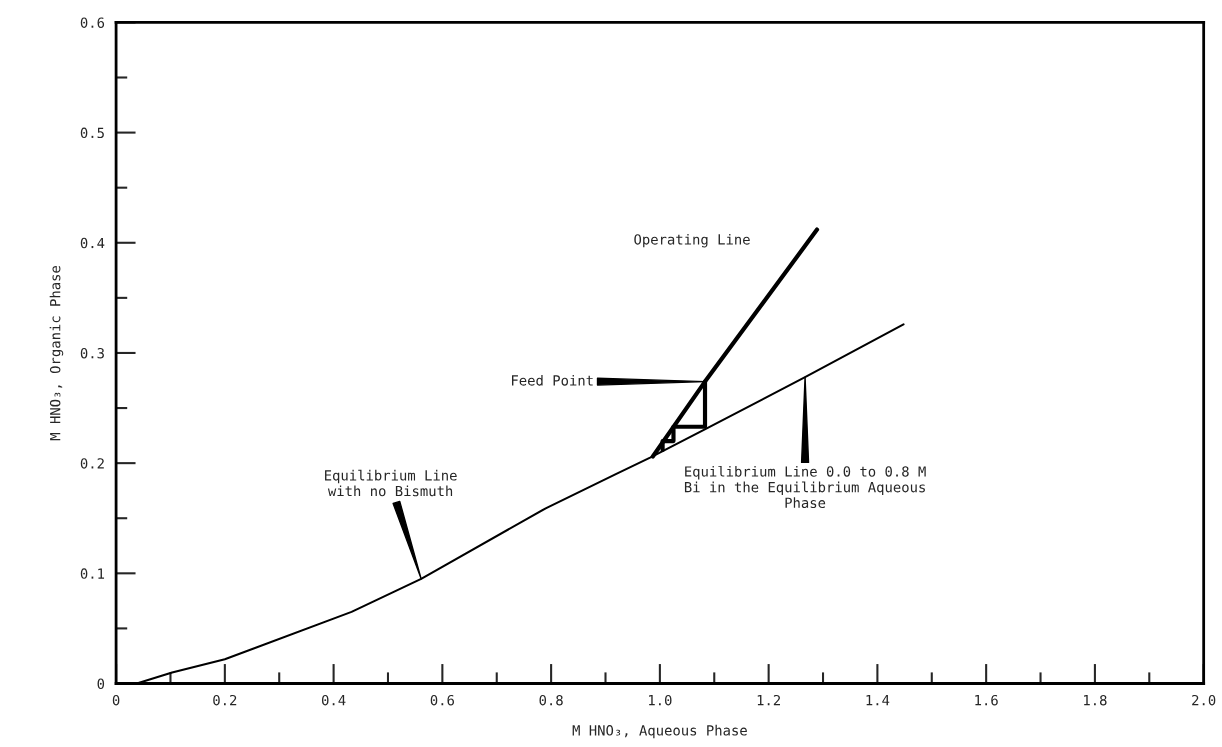 The width and height of the screenshot is (1222, 747). Describe the element at coordinates (92, 243) in the screenshot. I see `y-tick-label: 0.4` at that location.